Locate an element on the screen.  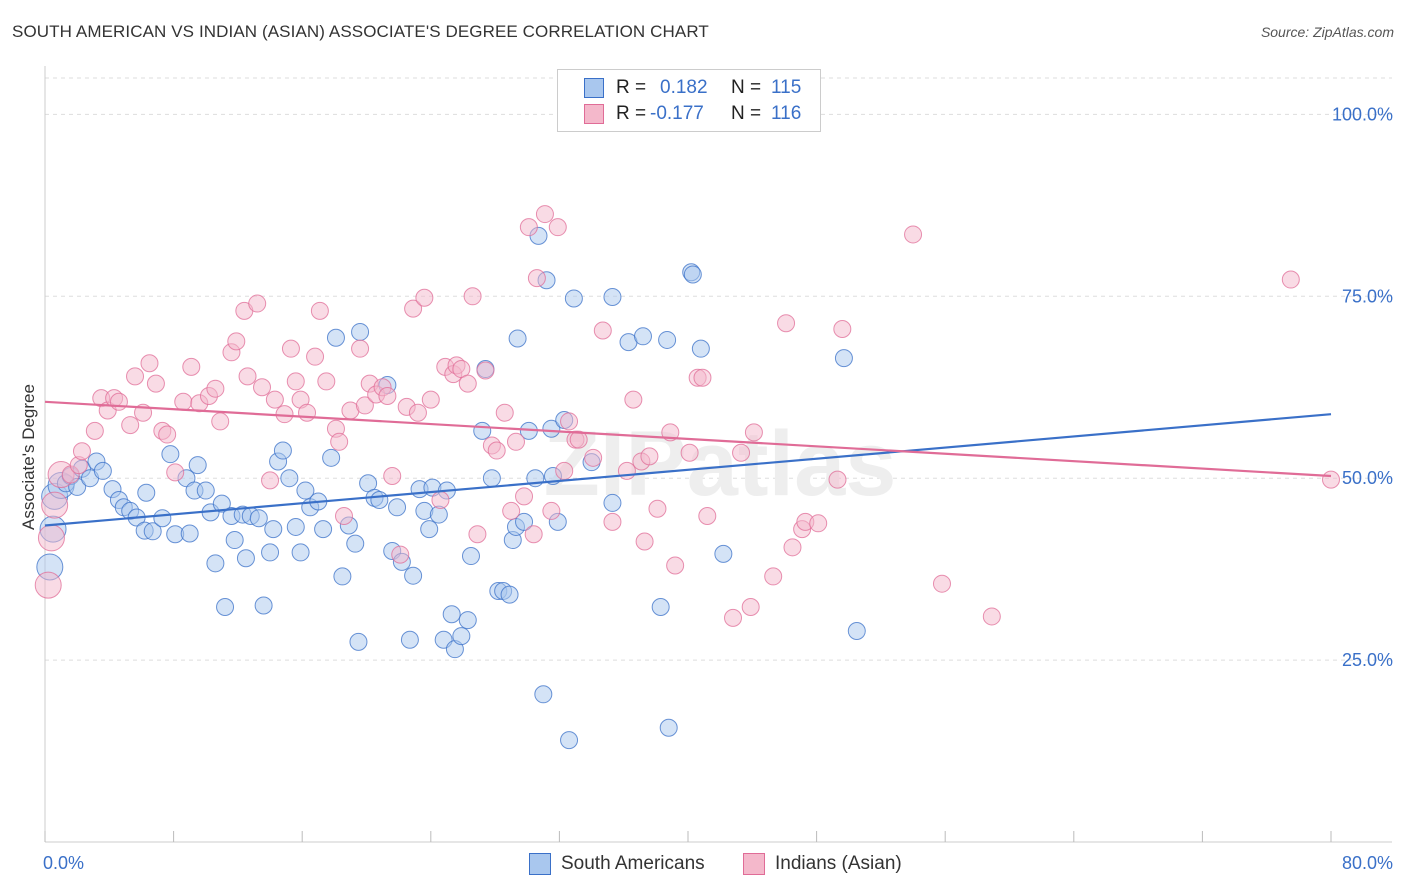
y-axis-label: Associate's Degree is located at coordinates (28, 457).